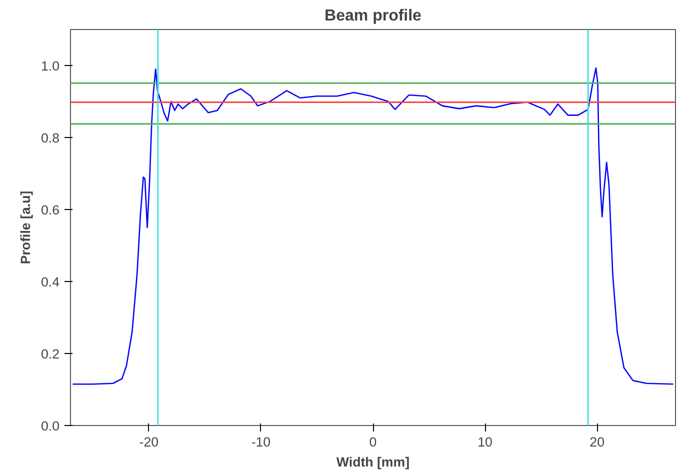  What do you see at coordinates (373, 462) in the screenshot?
I see `x-axis-title: Width [mm]` at bounding box center [373, 462].